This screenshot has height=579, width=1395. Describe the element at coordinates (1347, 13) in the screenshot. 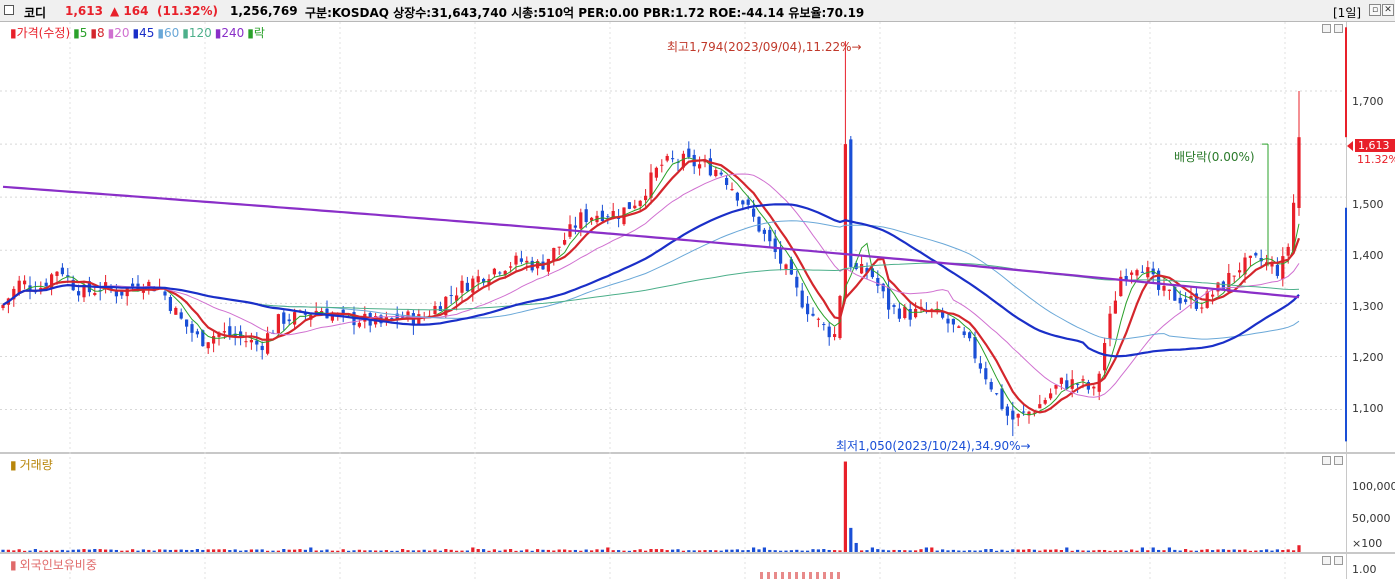

I see `period-selector: [1일]` at that location.